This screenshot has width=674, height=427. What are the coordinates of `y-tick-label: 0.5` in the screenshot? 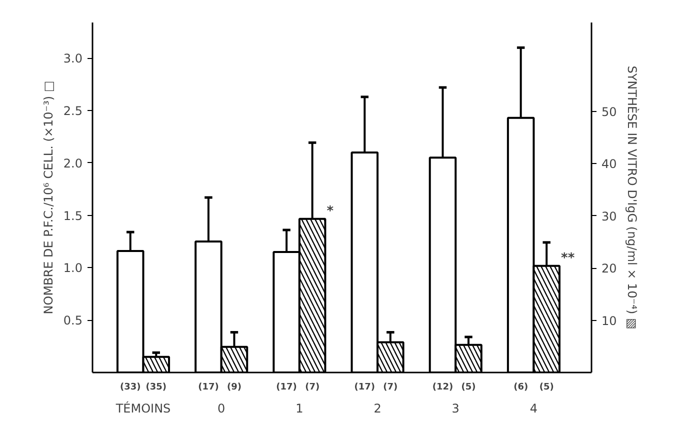 It's located at (73, 321).